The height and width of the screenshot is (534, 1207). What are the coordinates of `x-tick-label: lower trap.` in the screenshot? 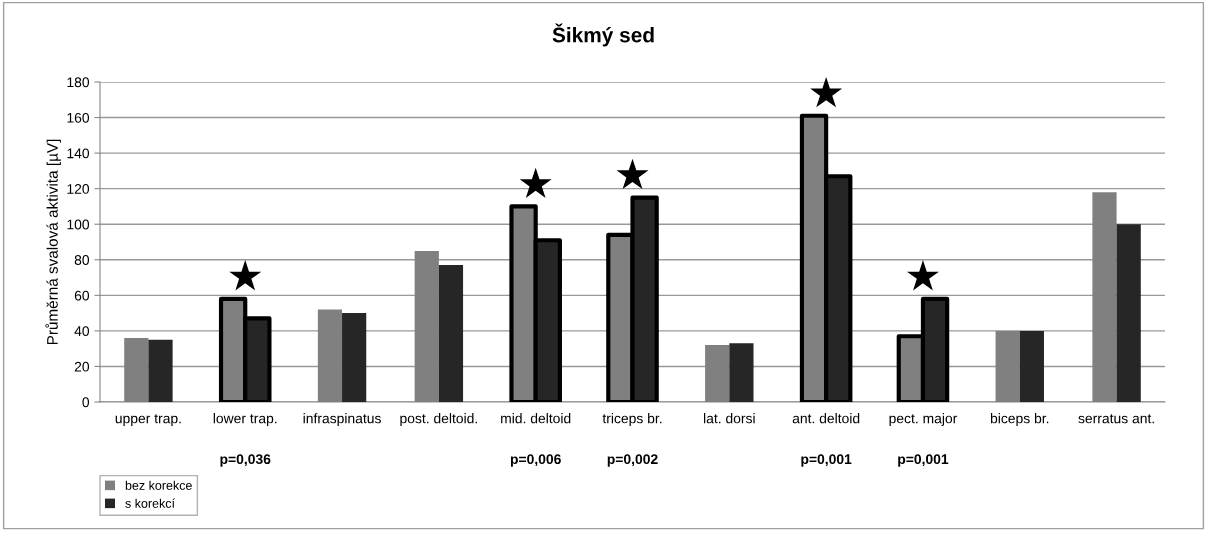 It's located at (245, 420).